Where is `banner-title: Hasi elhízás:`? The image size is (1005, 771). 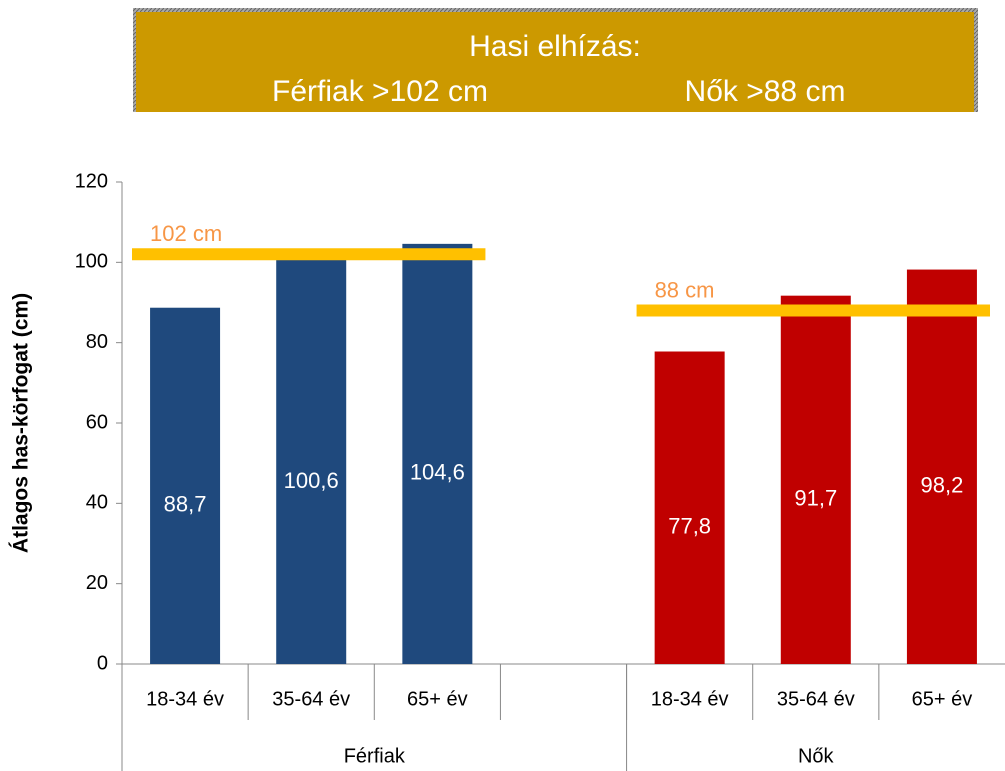 banner-title: Hasi elhízás: is located at coordinates (555, 46).